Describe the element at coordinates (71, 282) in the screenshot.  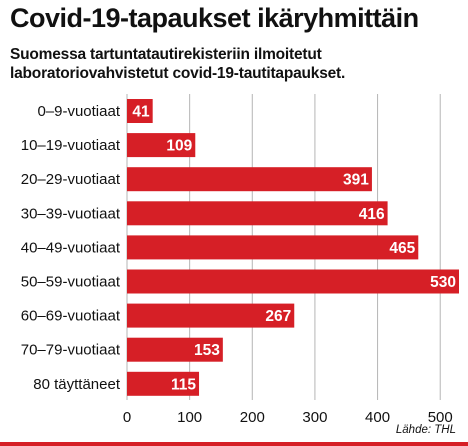
I see `category-label: 50–59-vuotiaat` at that location.